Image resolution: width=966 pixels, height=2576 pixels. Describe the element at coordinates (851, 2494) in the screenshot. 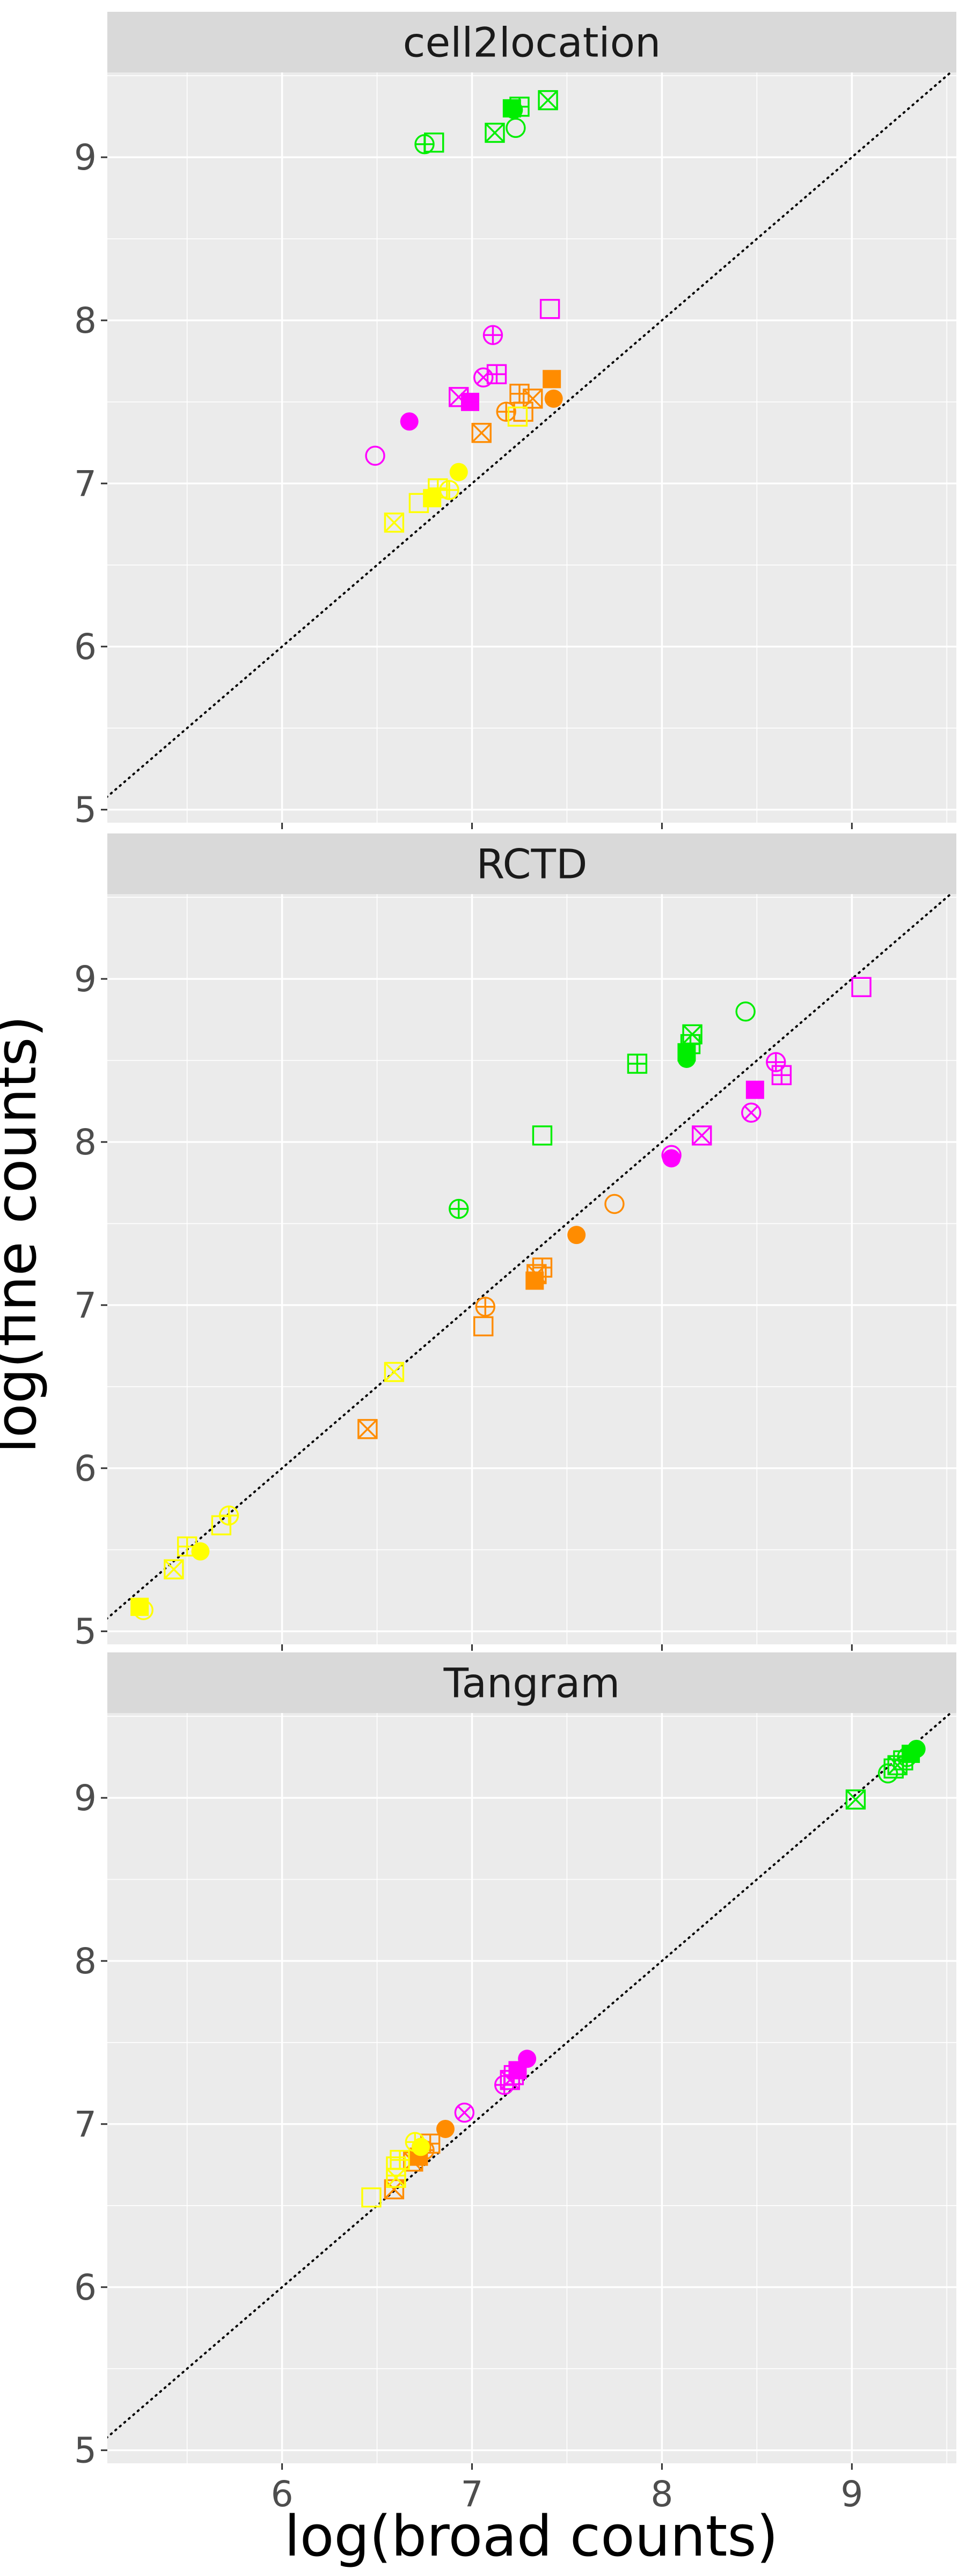

I see `x-tick-label: 9` at that location.